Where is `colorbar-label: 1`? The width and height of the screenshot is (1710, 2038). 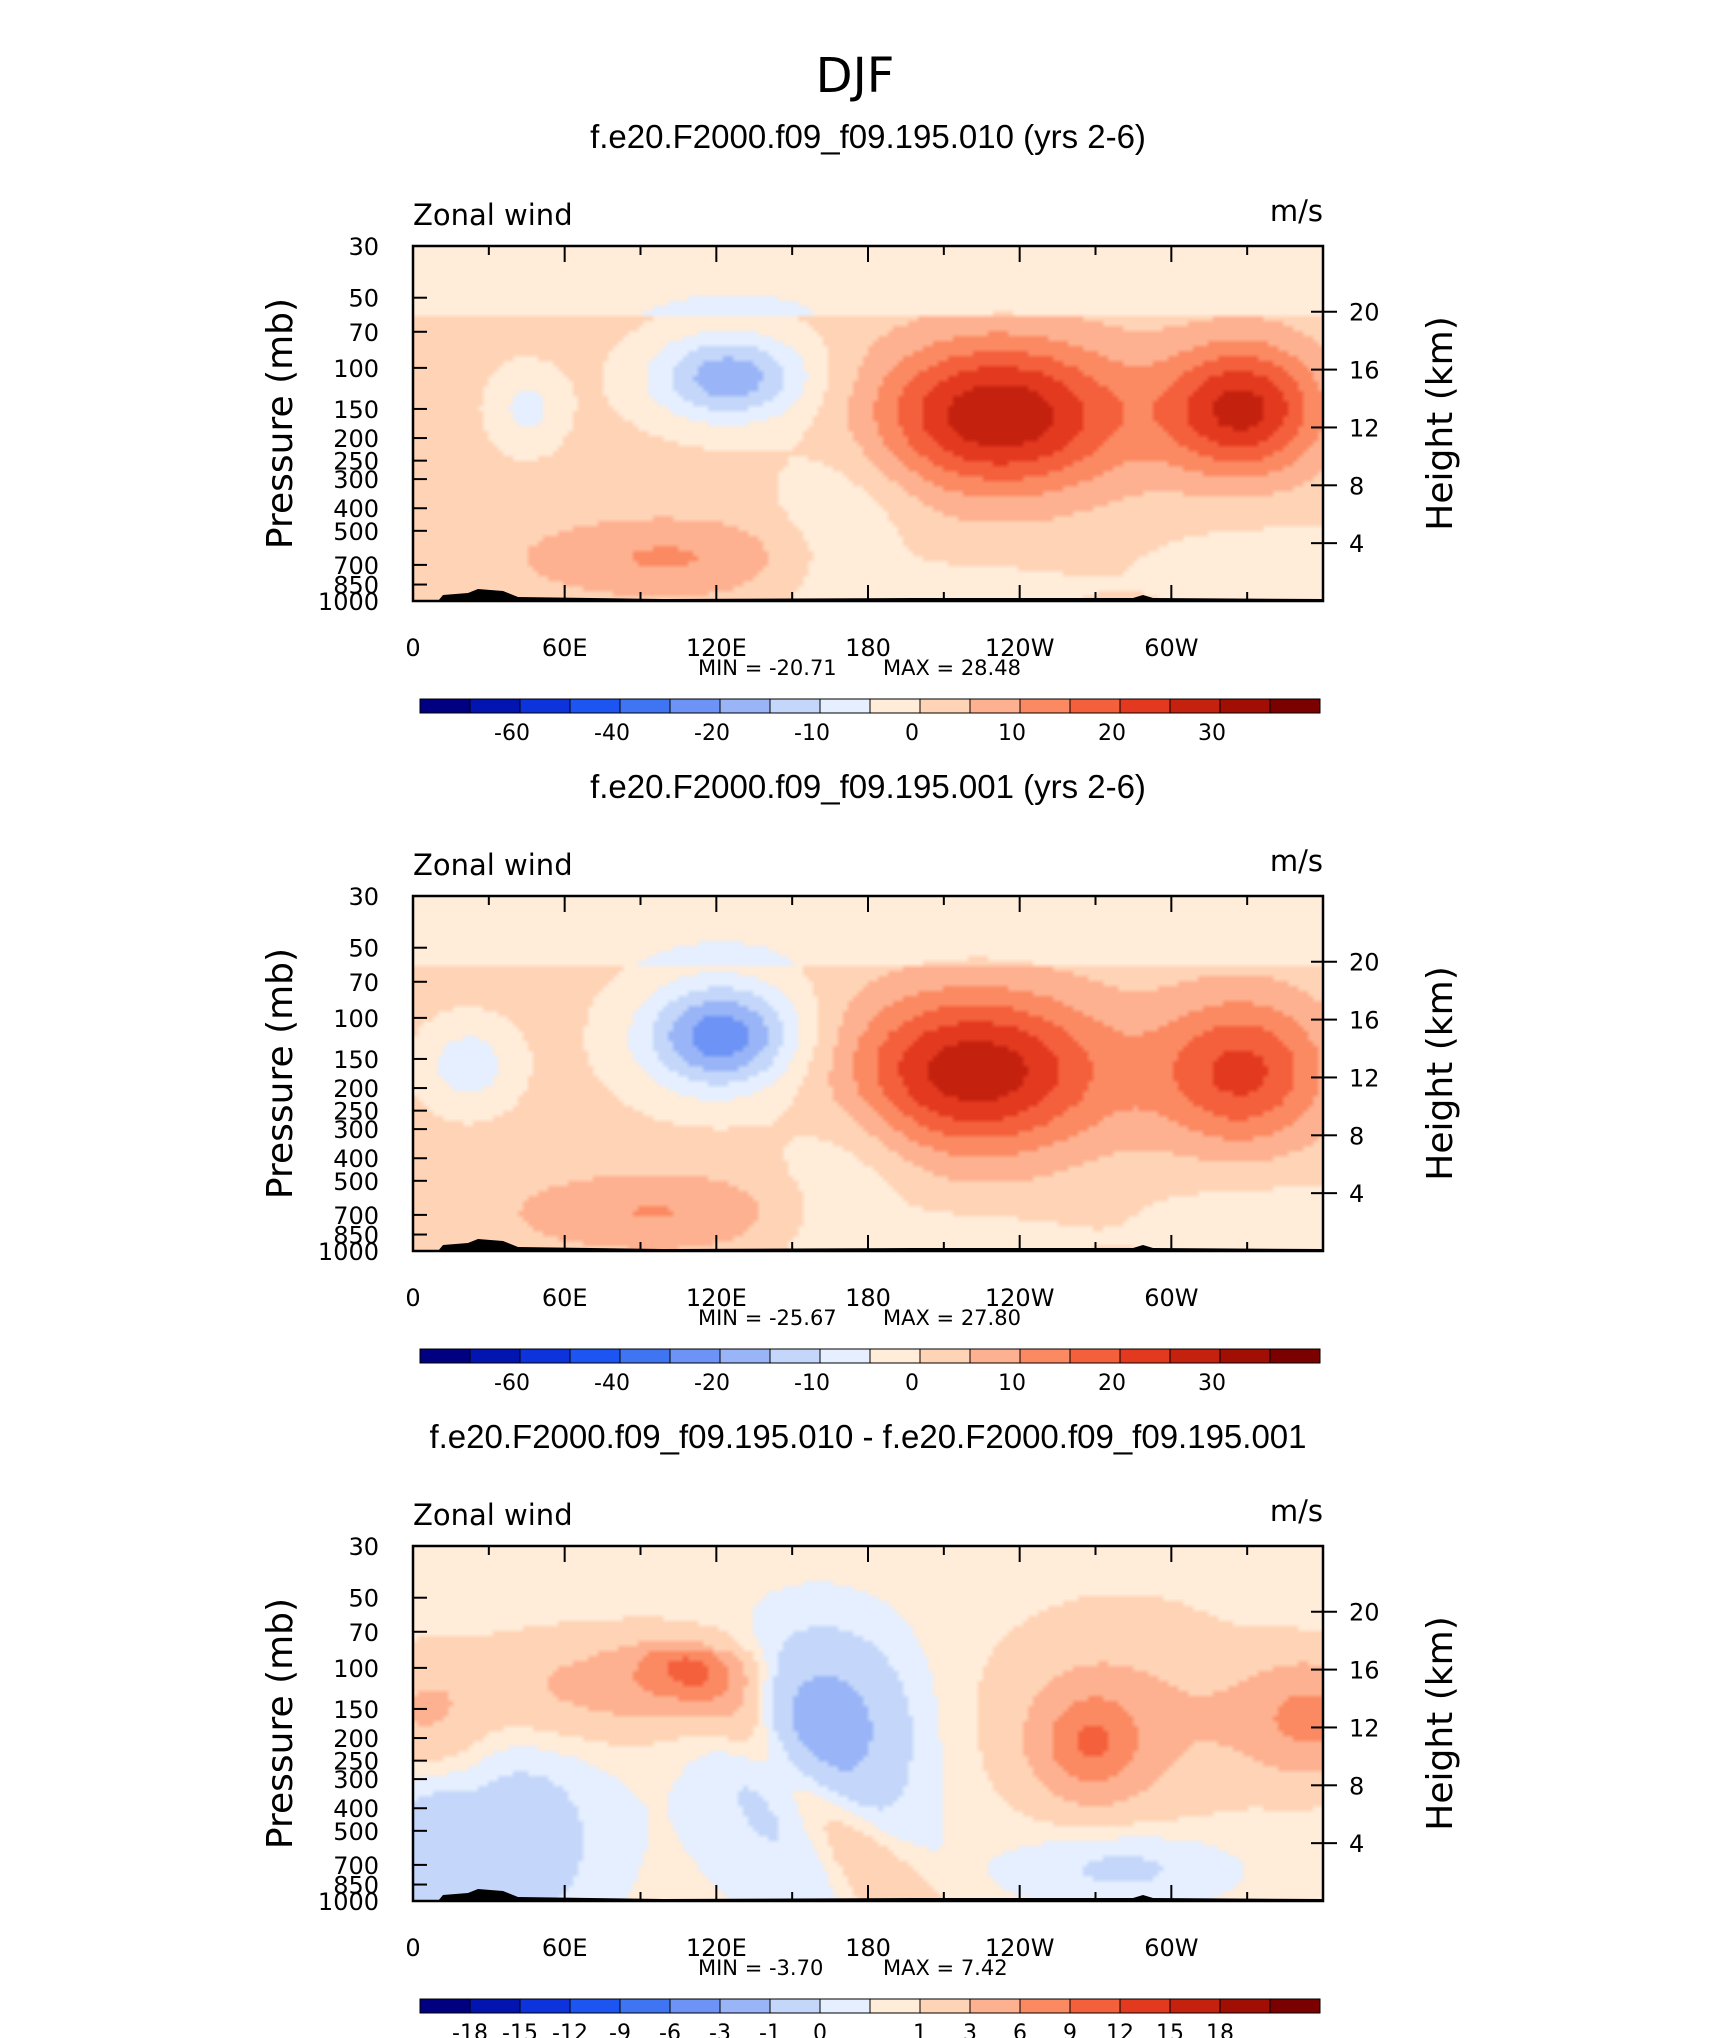
colorbar-label: 1 is located at coordinates (920, 2029).